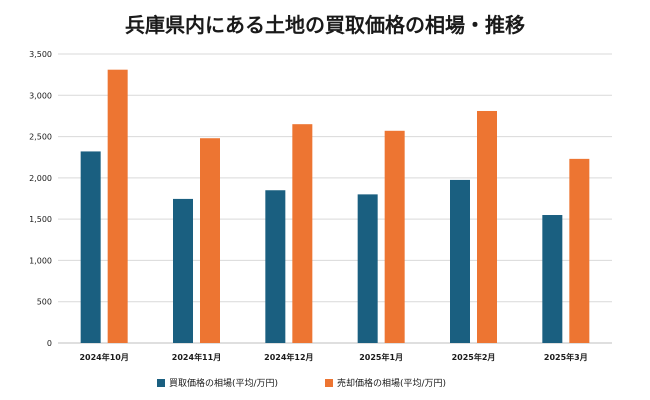 This screenshot has width=650, height=400. I want to click on legend-label: 買取価格の相場(平均/万円), so click(223, 383).